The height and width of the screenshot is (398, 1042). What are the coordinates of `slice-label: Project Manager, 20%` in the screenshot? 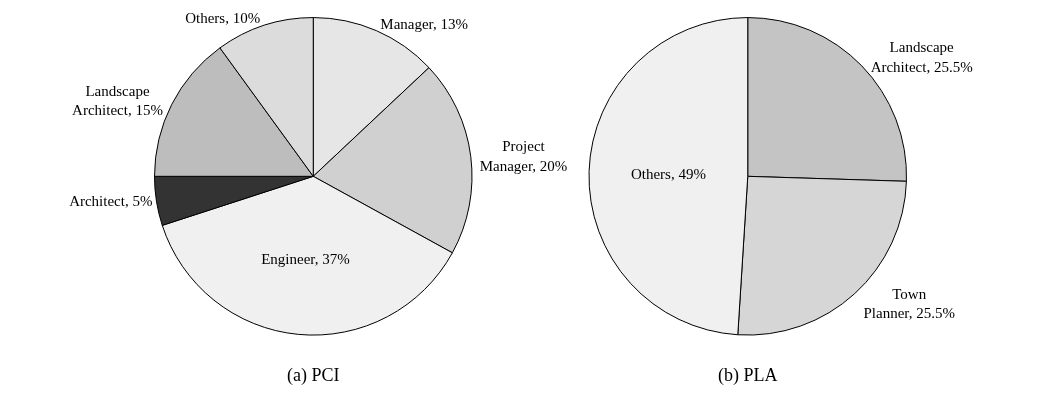 It's located at (523, 156).